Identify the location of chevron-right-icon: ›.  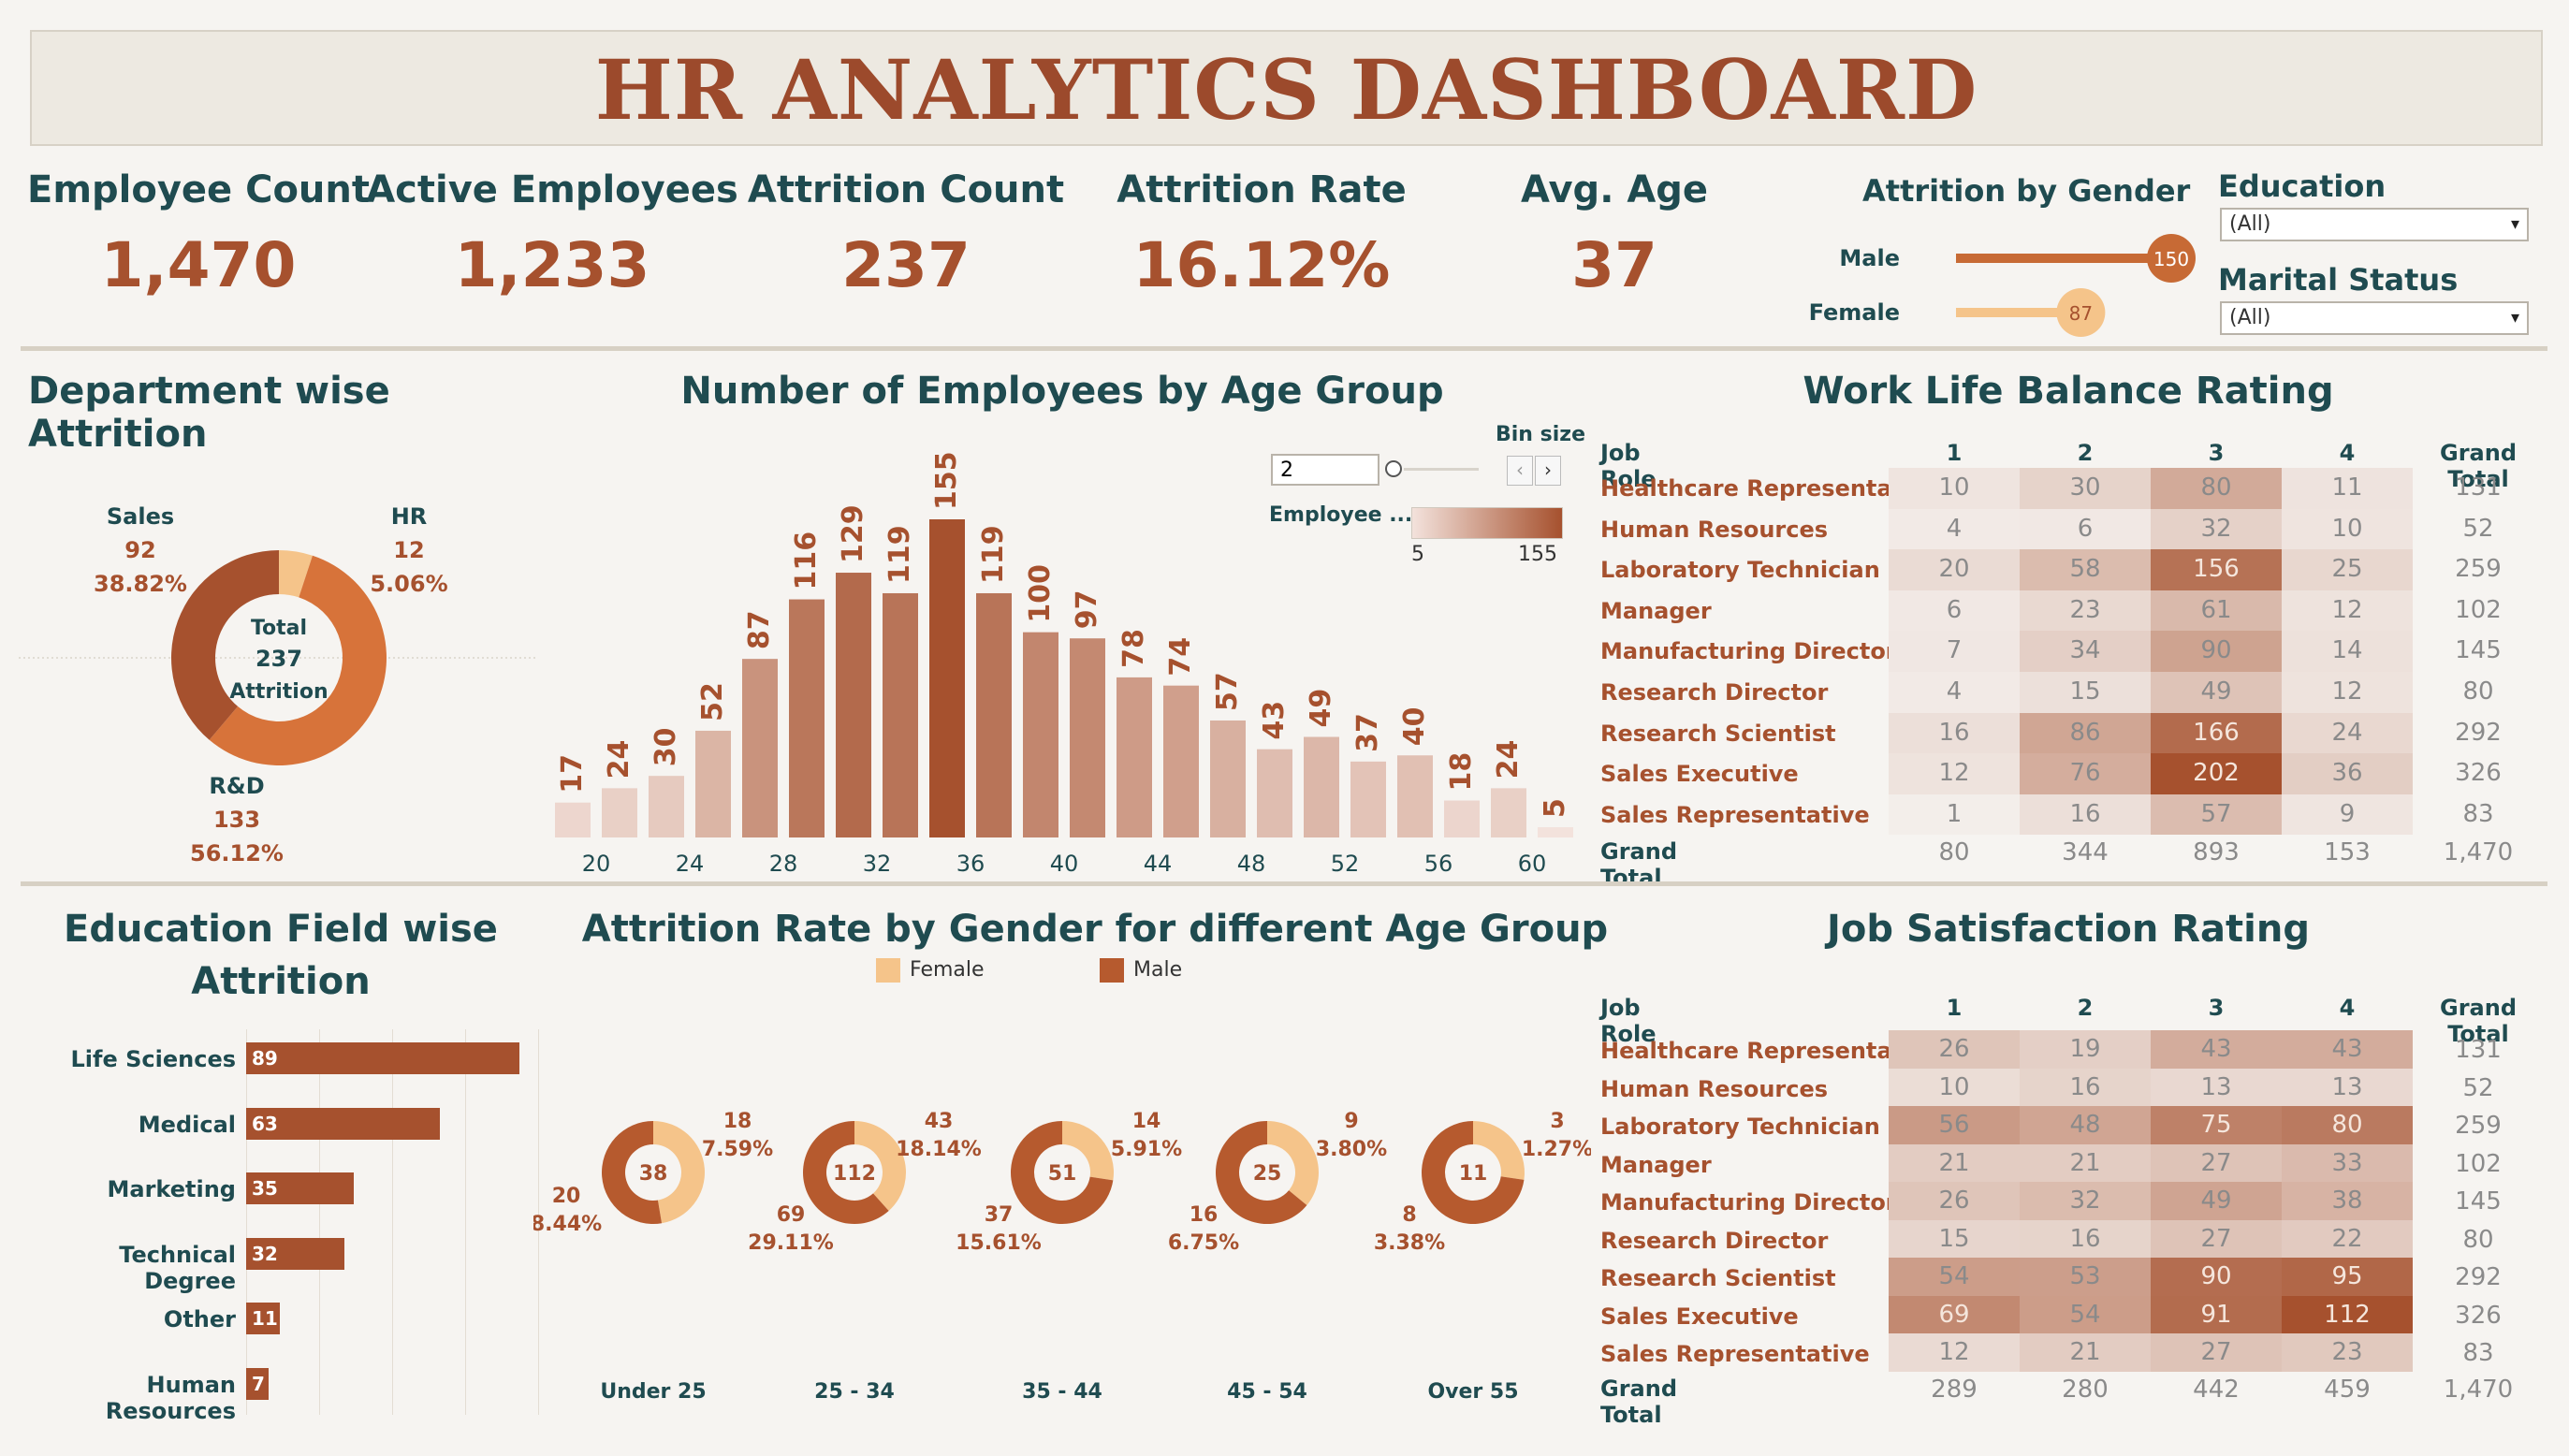
(1548, 471).